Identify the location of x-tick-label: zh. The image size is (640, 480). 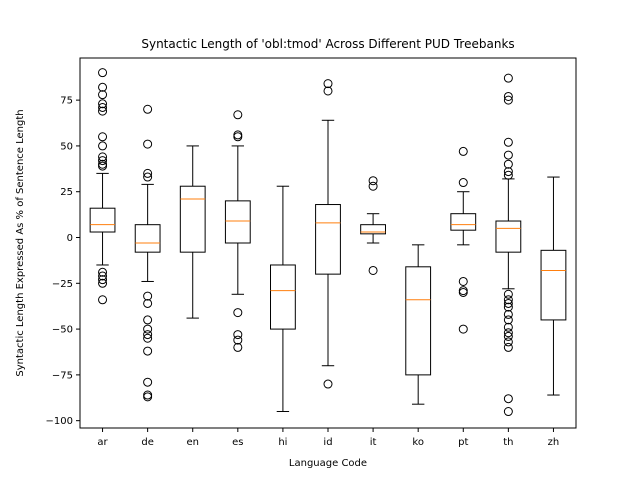
(554, 442).